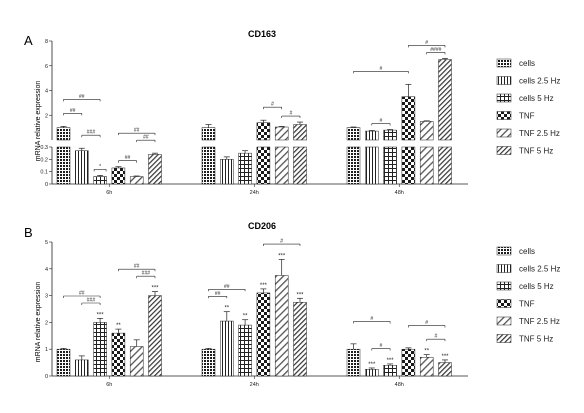  What do you see at coordinates (435, 50) in the screenshot?
I see `significance-label: ####` at bounding box center [435, 50].